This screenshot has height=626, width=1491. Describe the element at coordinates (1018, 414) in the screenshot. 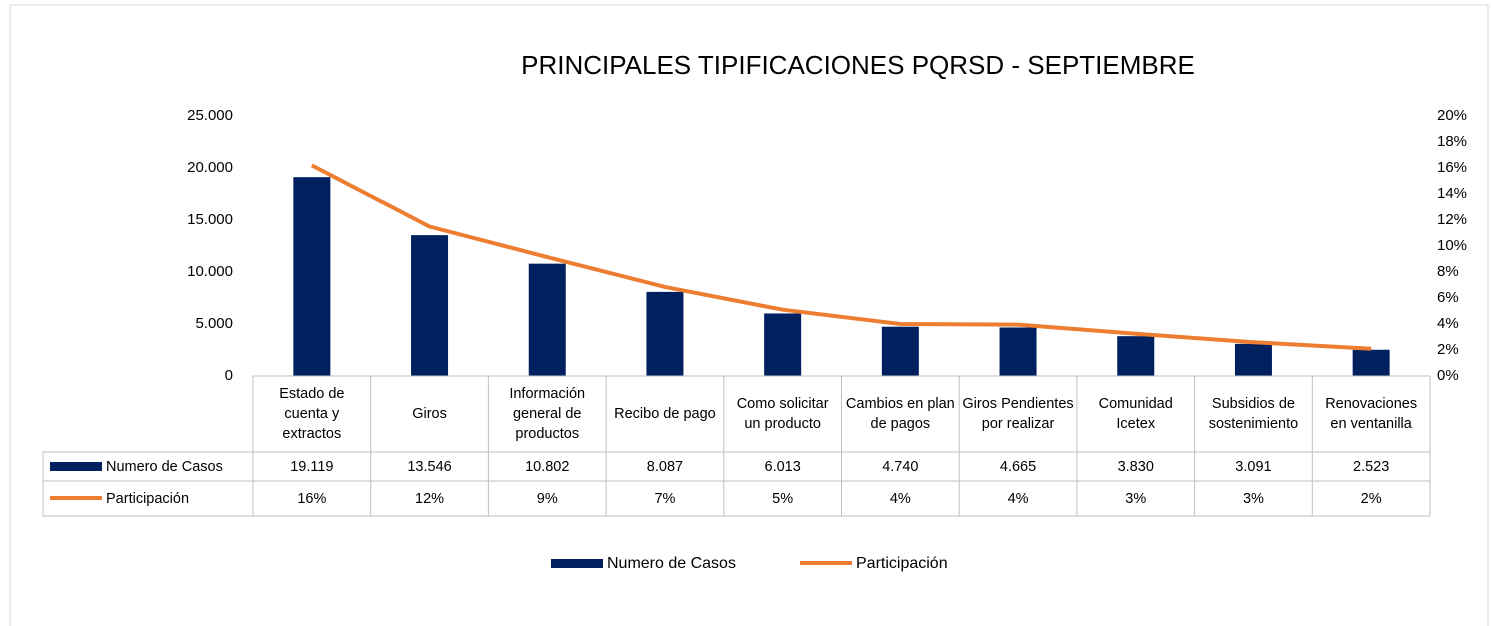

I see `category-label: Giros Pendientes por realizar` at that location.